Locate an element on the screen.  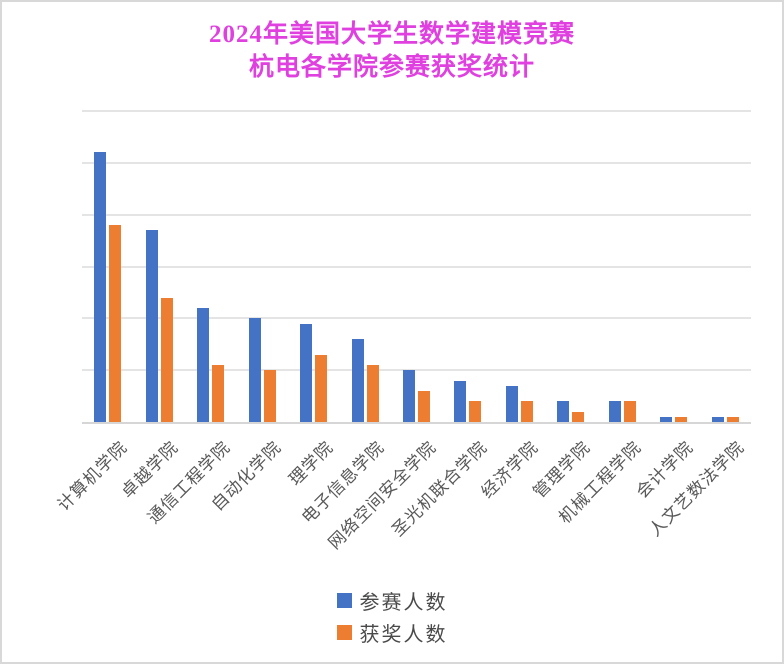
bar-获奖人数-通信工程学院 is located at coordinates (218, 393).